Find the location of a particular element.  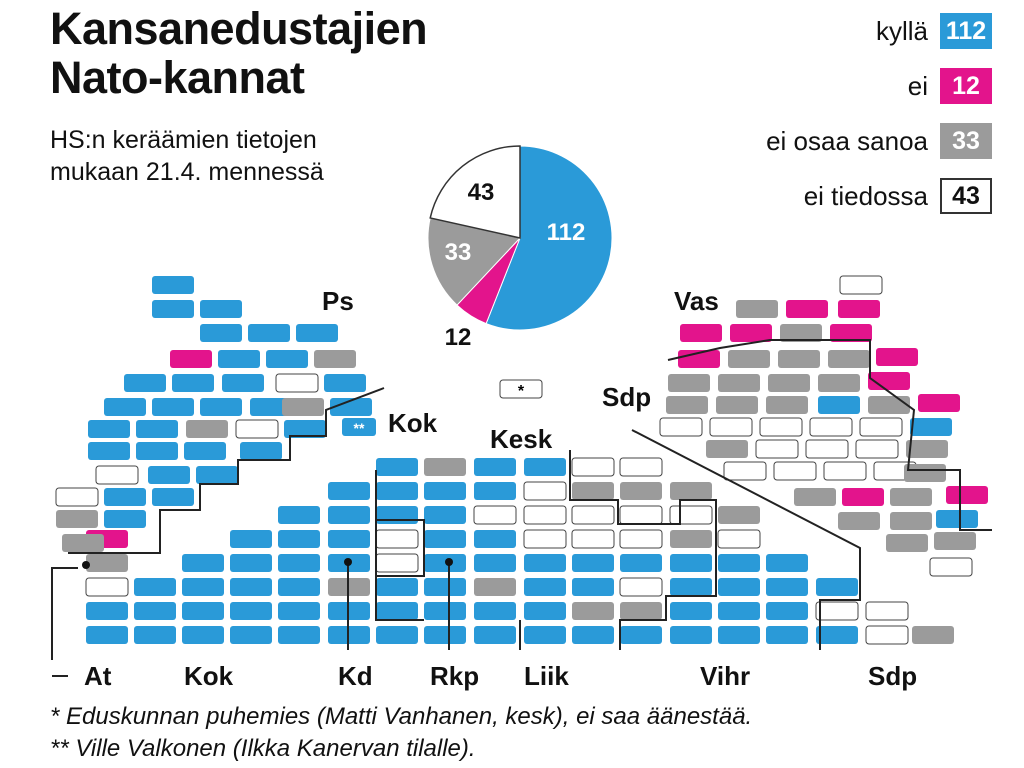

kd-dot is located at coordinates (348, 562).